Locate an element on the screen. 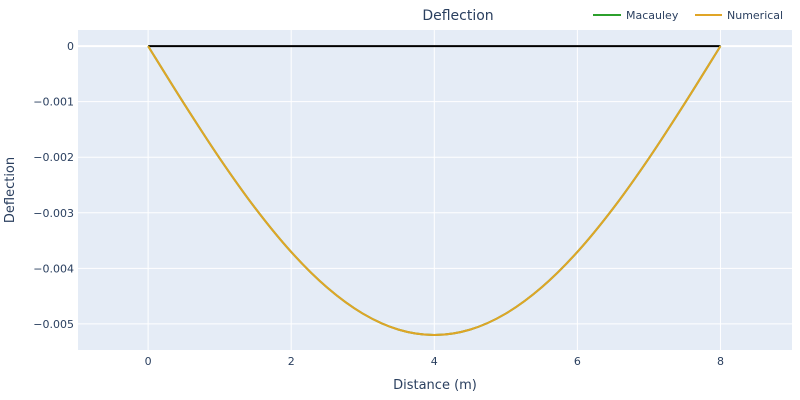  x-tick-label: 8 is located at coordinates (720, 361).